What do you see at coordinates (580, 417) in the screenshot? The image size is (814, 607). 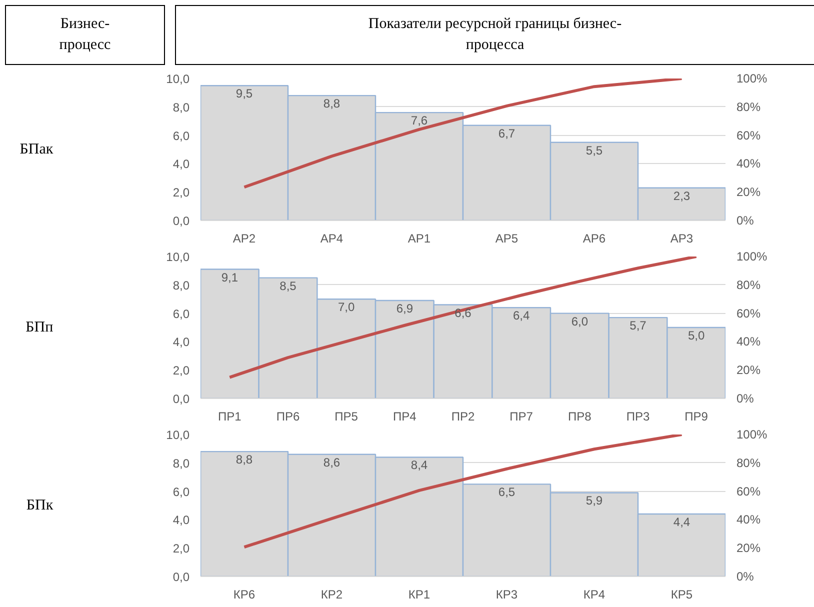 I see `x-tick-label: ПР8` at bounding box center [580, 417].